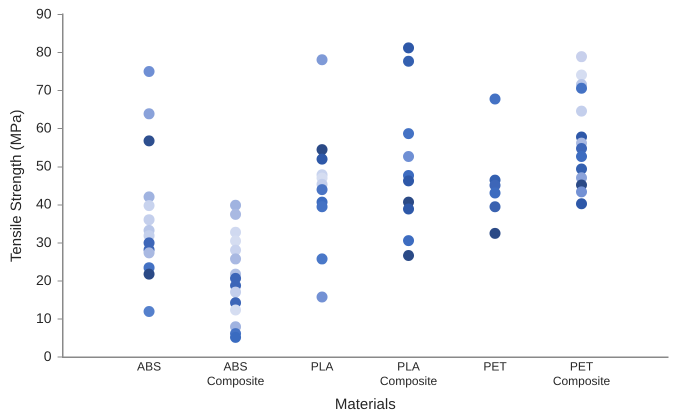 The image size is (676, 420). What do you see at coordinates (44, 318) in the screenshot?
I see `y-tick-label: 10` at bounding box center [44, 318].